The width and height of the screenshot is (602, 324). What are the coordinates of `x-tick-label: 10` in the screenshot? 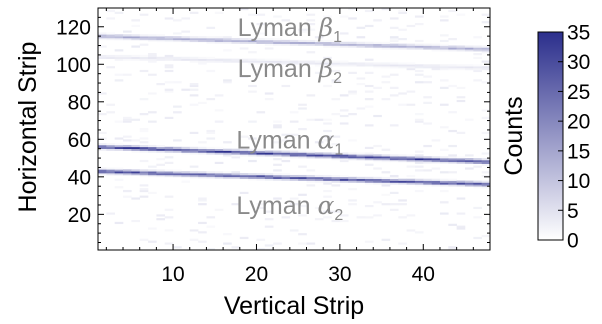 It's located at (172, 274).